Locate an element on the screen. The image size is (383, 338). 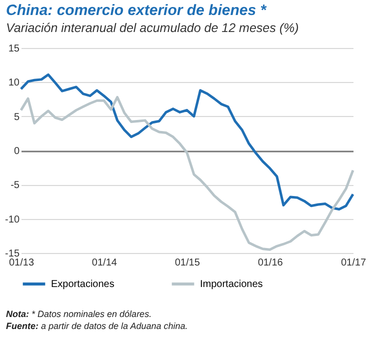
x-tick-label: 01/17 is located at coordinates (353, 263).